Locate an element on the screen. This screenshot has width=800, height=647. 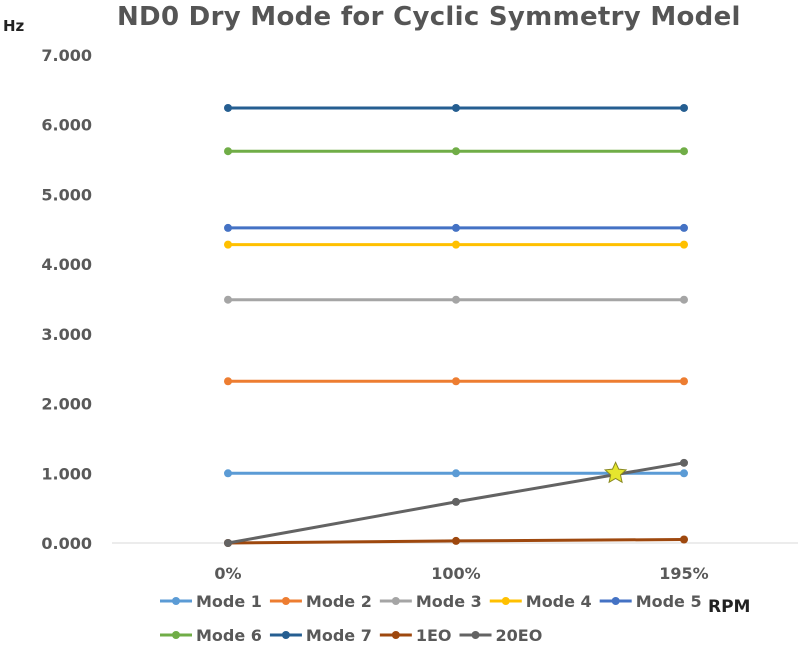
chart-title: ND0 Dry Mode for Cyclic Symmetry Model is located at coordinates (429, 17).